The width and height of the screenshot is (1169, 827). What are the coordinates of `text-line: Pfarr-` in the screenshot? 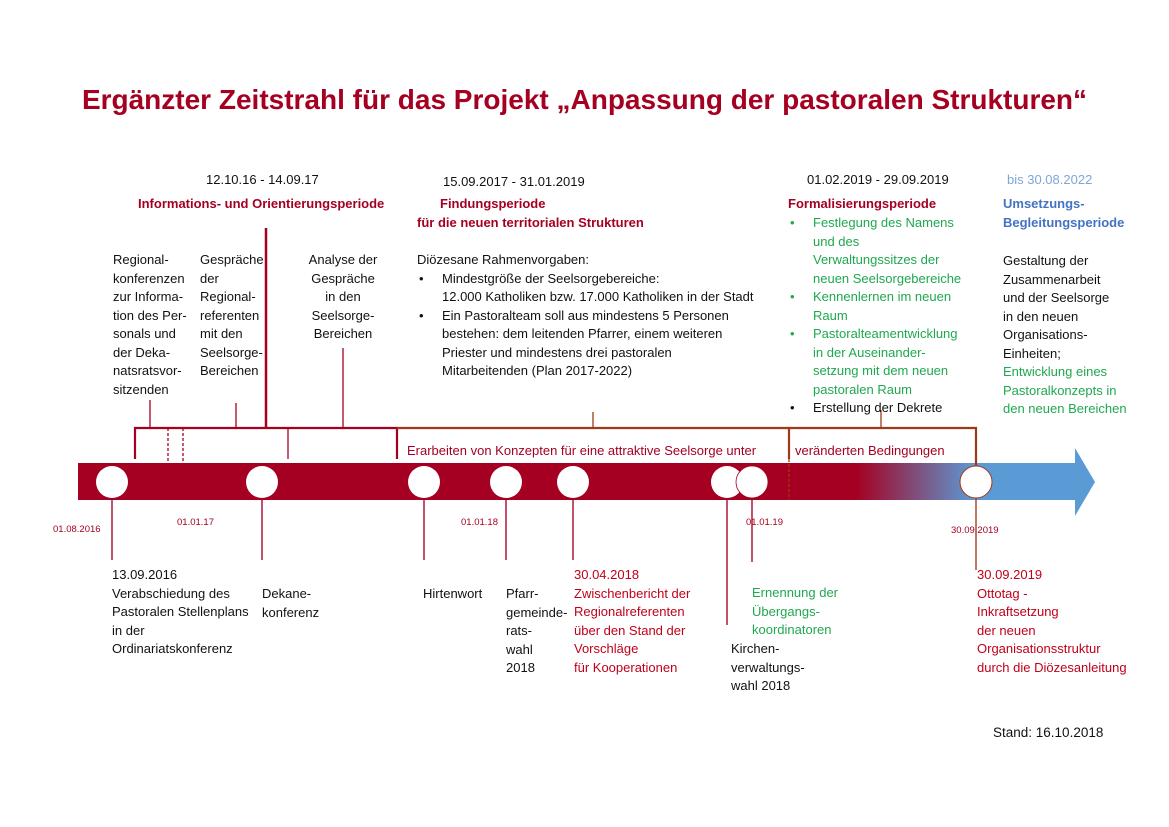 It's located at (522, 593).